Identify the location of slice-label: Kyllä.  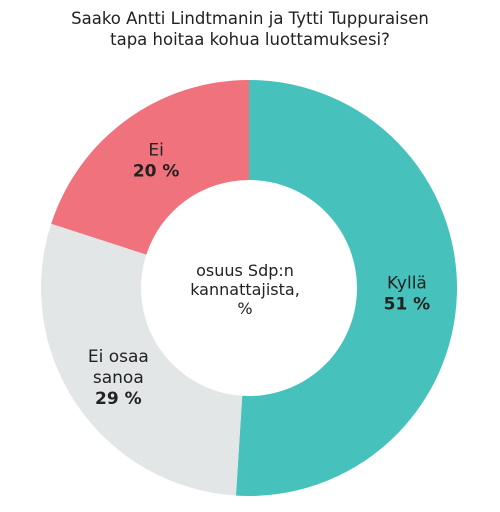
(407, 283).